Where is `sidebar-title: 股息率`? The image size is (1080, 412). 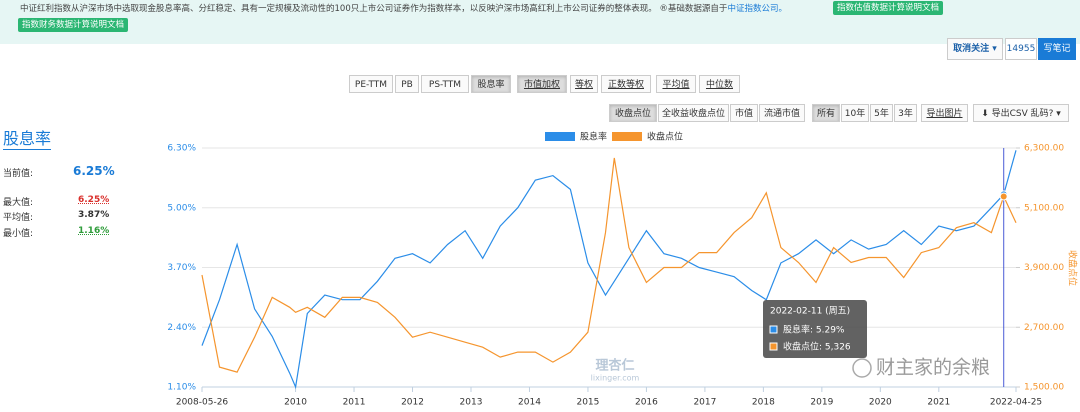 sidebar-title: 股息率 is located at coordinates (27, 137).